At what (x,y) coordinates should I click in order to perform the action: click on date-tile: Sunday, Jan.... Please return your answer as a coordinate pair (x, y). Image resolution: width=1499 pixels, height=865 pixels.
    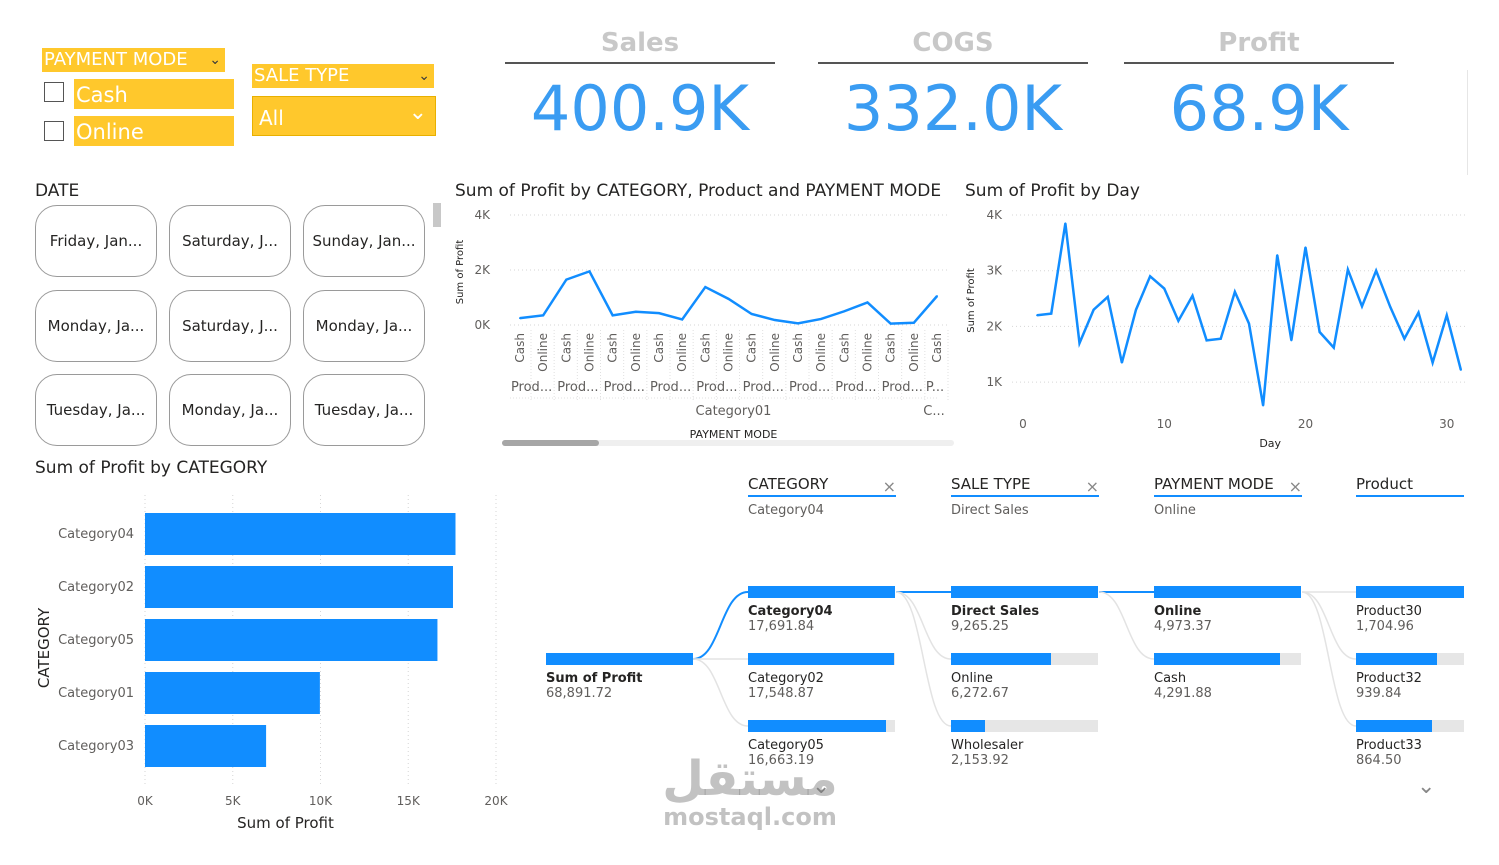
    Looking at the image, I should click on (364, 241).